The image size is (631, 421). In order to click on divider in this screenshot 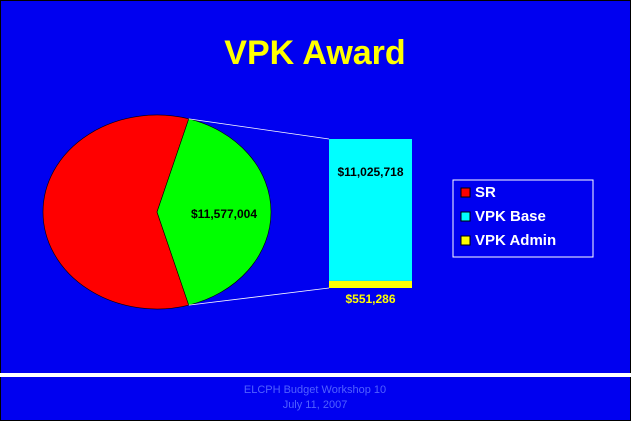, I will do `click(315, 375)`.